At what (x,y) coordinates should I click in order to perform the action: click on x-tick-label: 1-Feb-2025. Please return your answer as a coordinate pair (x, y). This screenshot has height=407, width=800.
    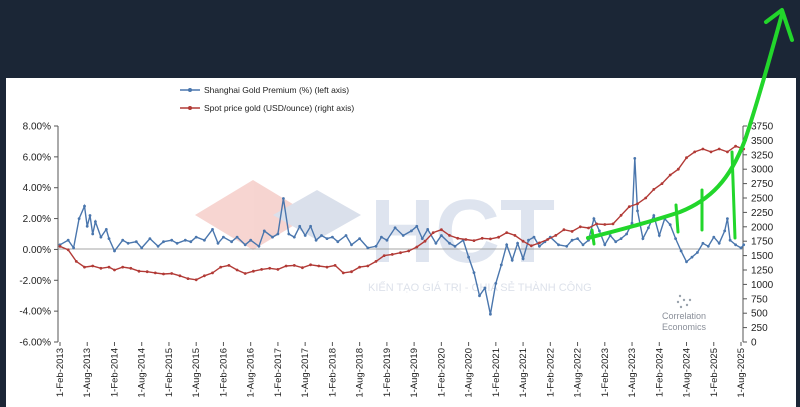
    Looking at the image, I should click on (714, 372).